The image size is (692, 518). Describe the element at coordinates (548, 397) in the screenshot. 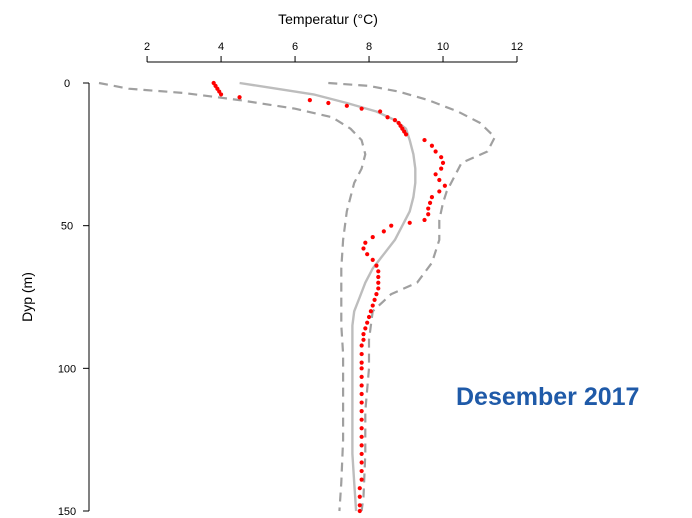

I see `panel-label: Desember 2017` at that location.